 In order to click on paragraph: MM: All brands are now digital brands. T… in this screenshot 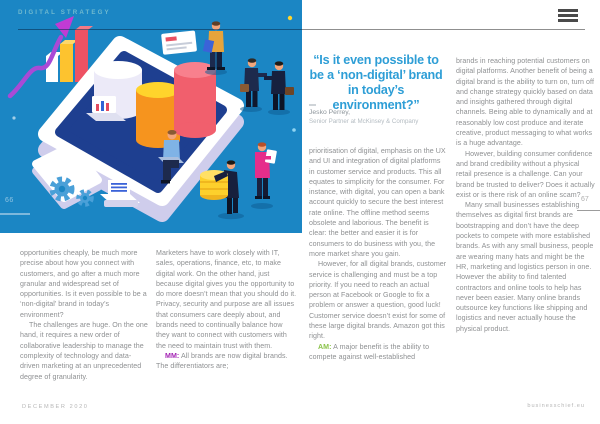, I will do `click(226, 361)`.